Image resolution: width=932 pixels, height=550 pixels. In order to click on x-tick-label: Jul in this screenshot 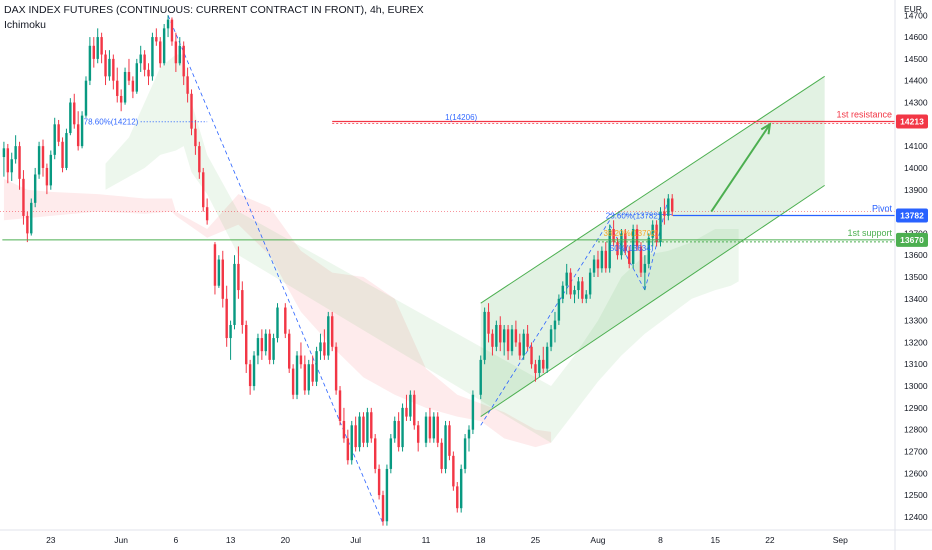, I will do `click(355, 540)`.